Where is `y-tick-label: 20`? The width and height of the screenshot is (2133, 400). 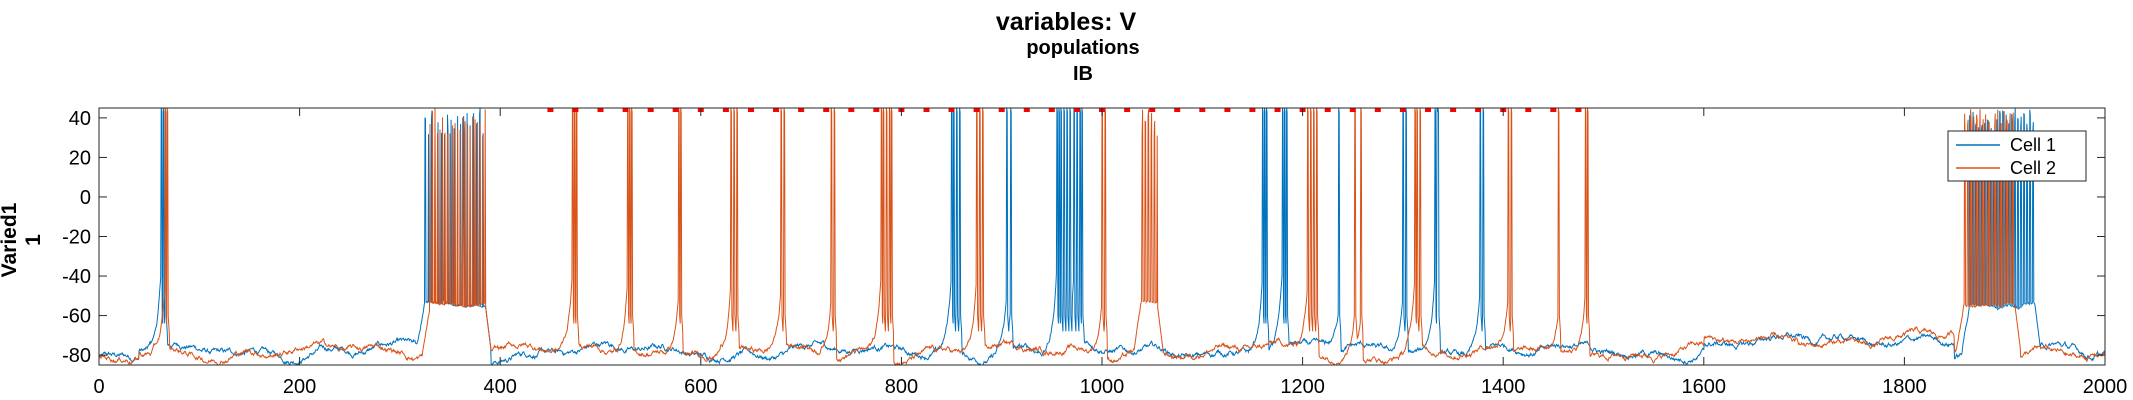 y-tick-label: 20 is located at coordinates (80, 158).